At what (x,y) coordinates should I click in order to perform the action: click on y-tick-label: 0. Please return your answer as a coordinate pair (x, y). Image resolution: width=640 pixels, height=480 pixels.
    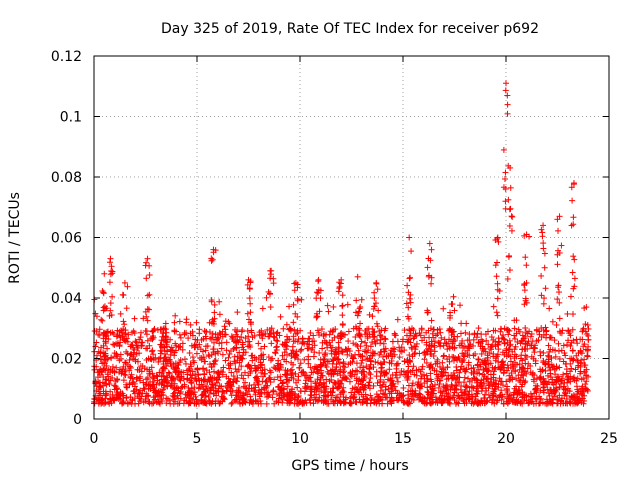
    Looking at the image, I should click on (77, 420).